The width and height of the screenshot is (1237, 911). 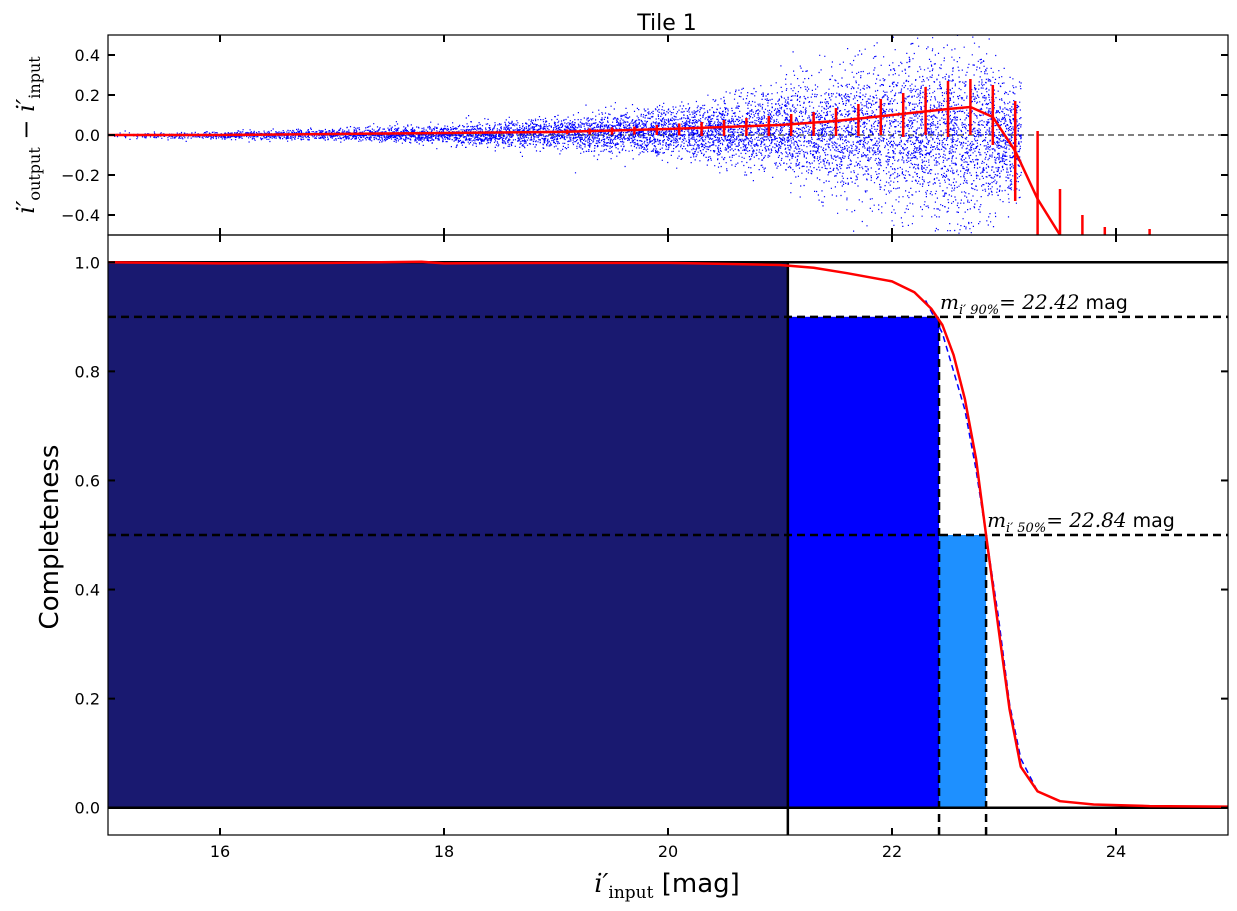 What do you see at coordinates (34, 77) in the screenshot?
I see `residual-ylabel-sub2: input` at bounding box center [34, 77].